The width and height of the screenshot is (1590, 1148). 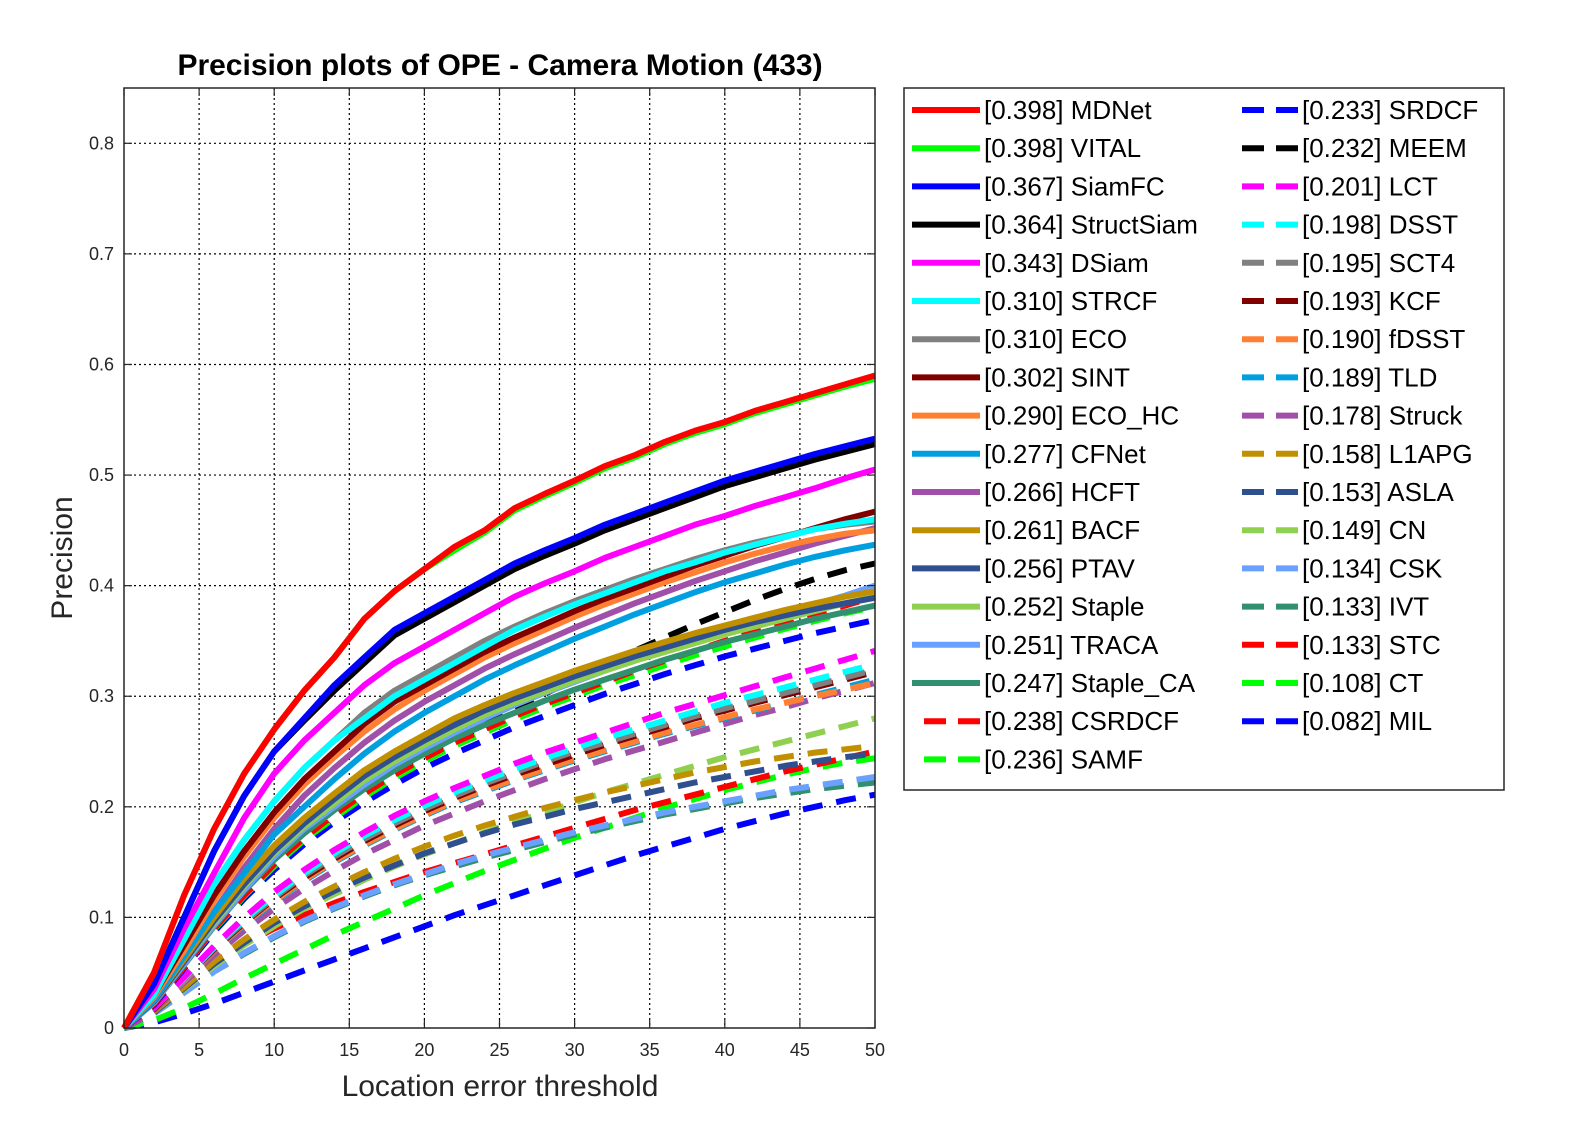 I want to click on legend-label: [0.367] SiamFC, so click(x=1074, y=186).